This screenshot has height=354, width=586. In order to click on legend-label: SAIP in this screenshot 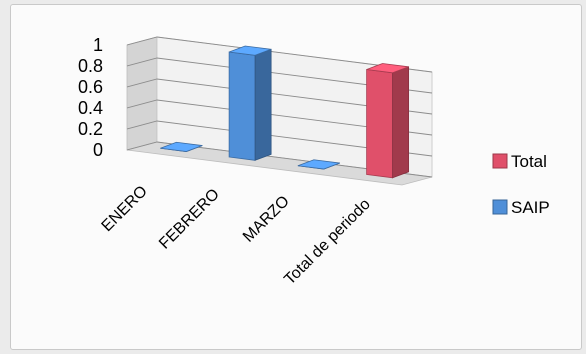, I will do `click(530, 207)`.